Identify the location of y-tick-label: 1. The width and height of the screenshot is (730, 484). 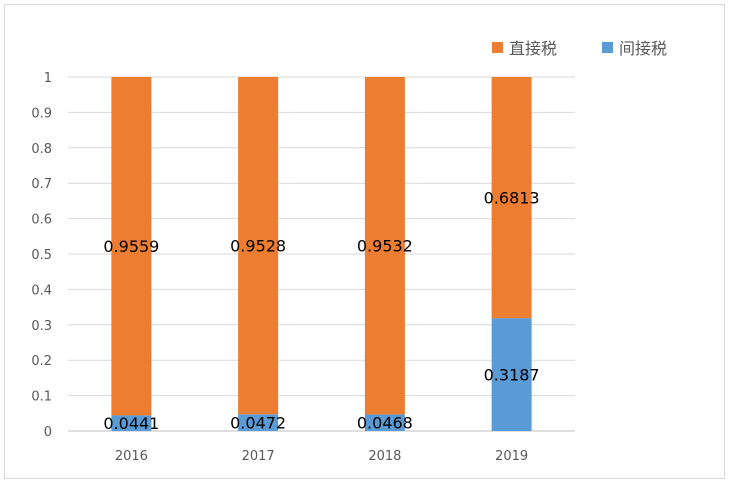
(48, 78).